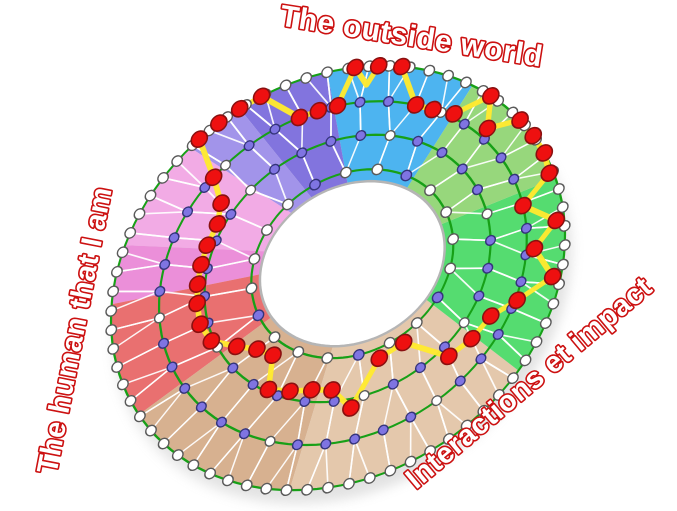 Image resolution: width=677 pixels, height=511 pixels. Describe the element at coordinates (395, 126) in the screenshot. I see `sector-blue` at that location.